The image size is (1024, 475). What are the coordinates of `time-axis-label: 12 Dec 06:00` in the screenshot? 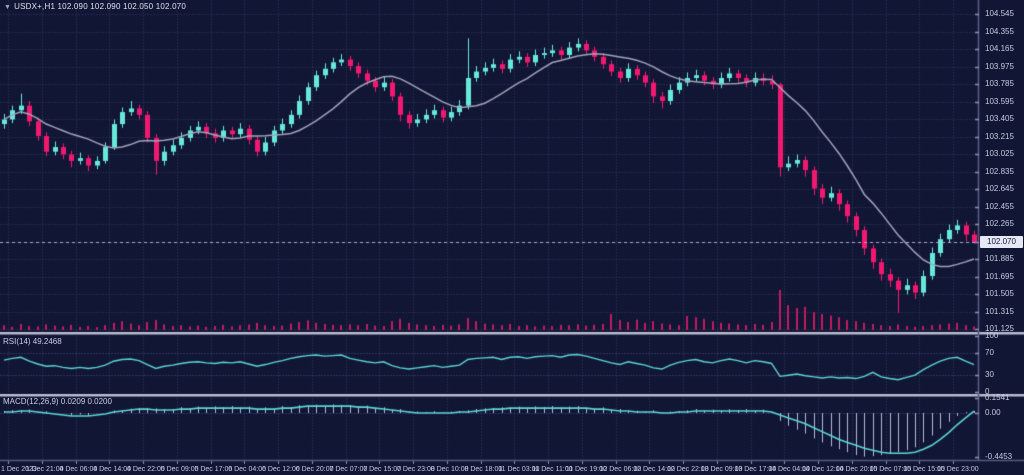 It's located at (620, 469).